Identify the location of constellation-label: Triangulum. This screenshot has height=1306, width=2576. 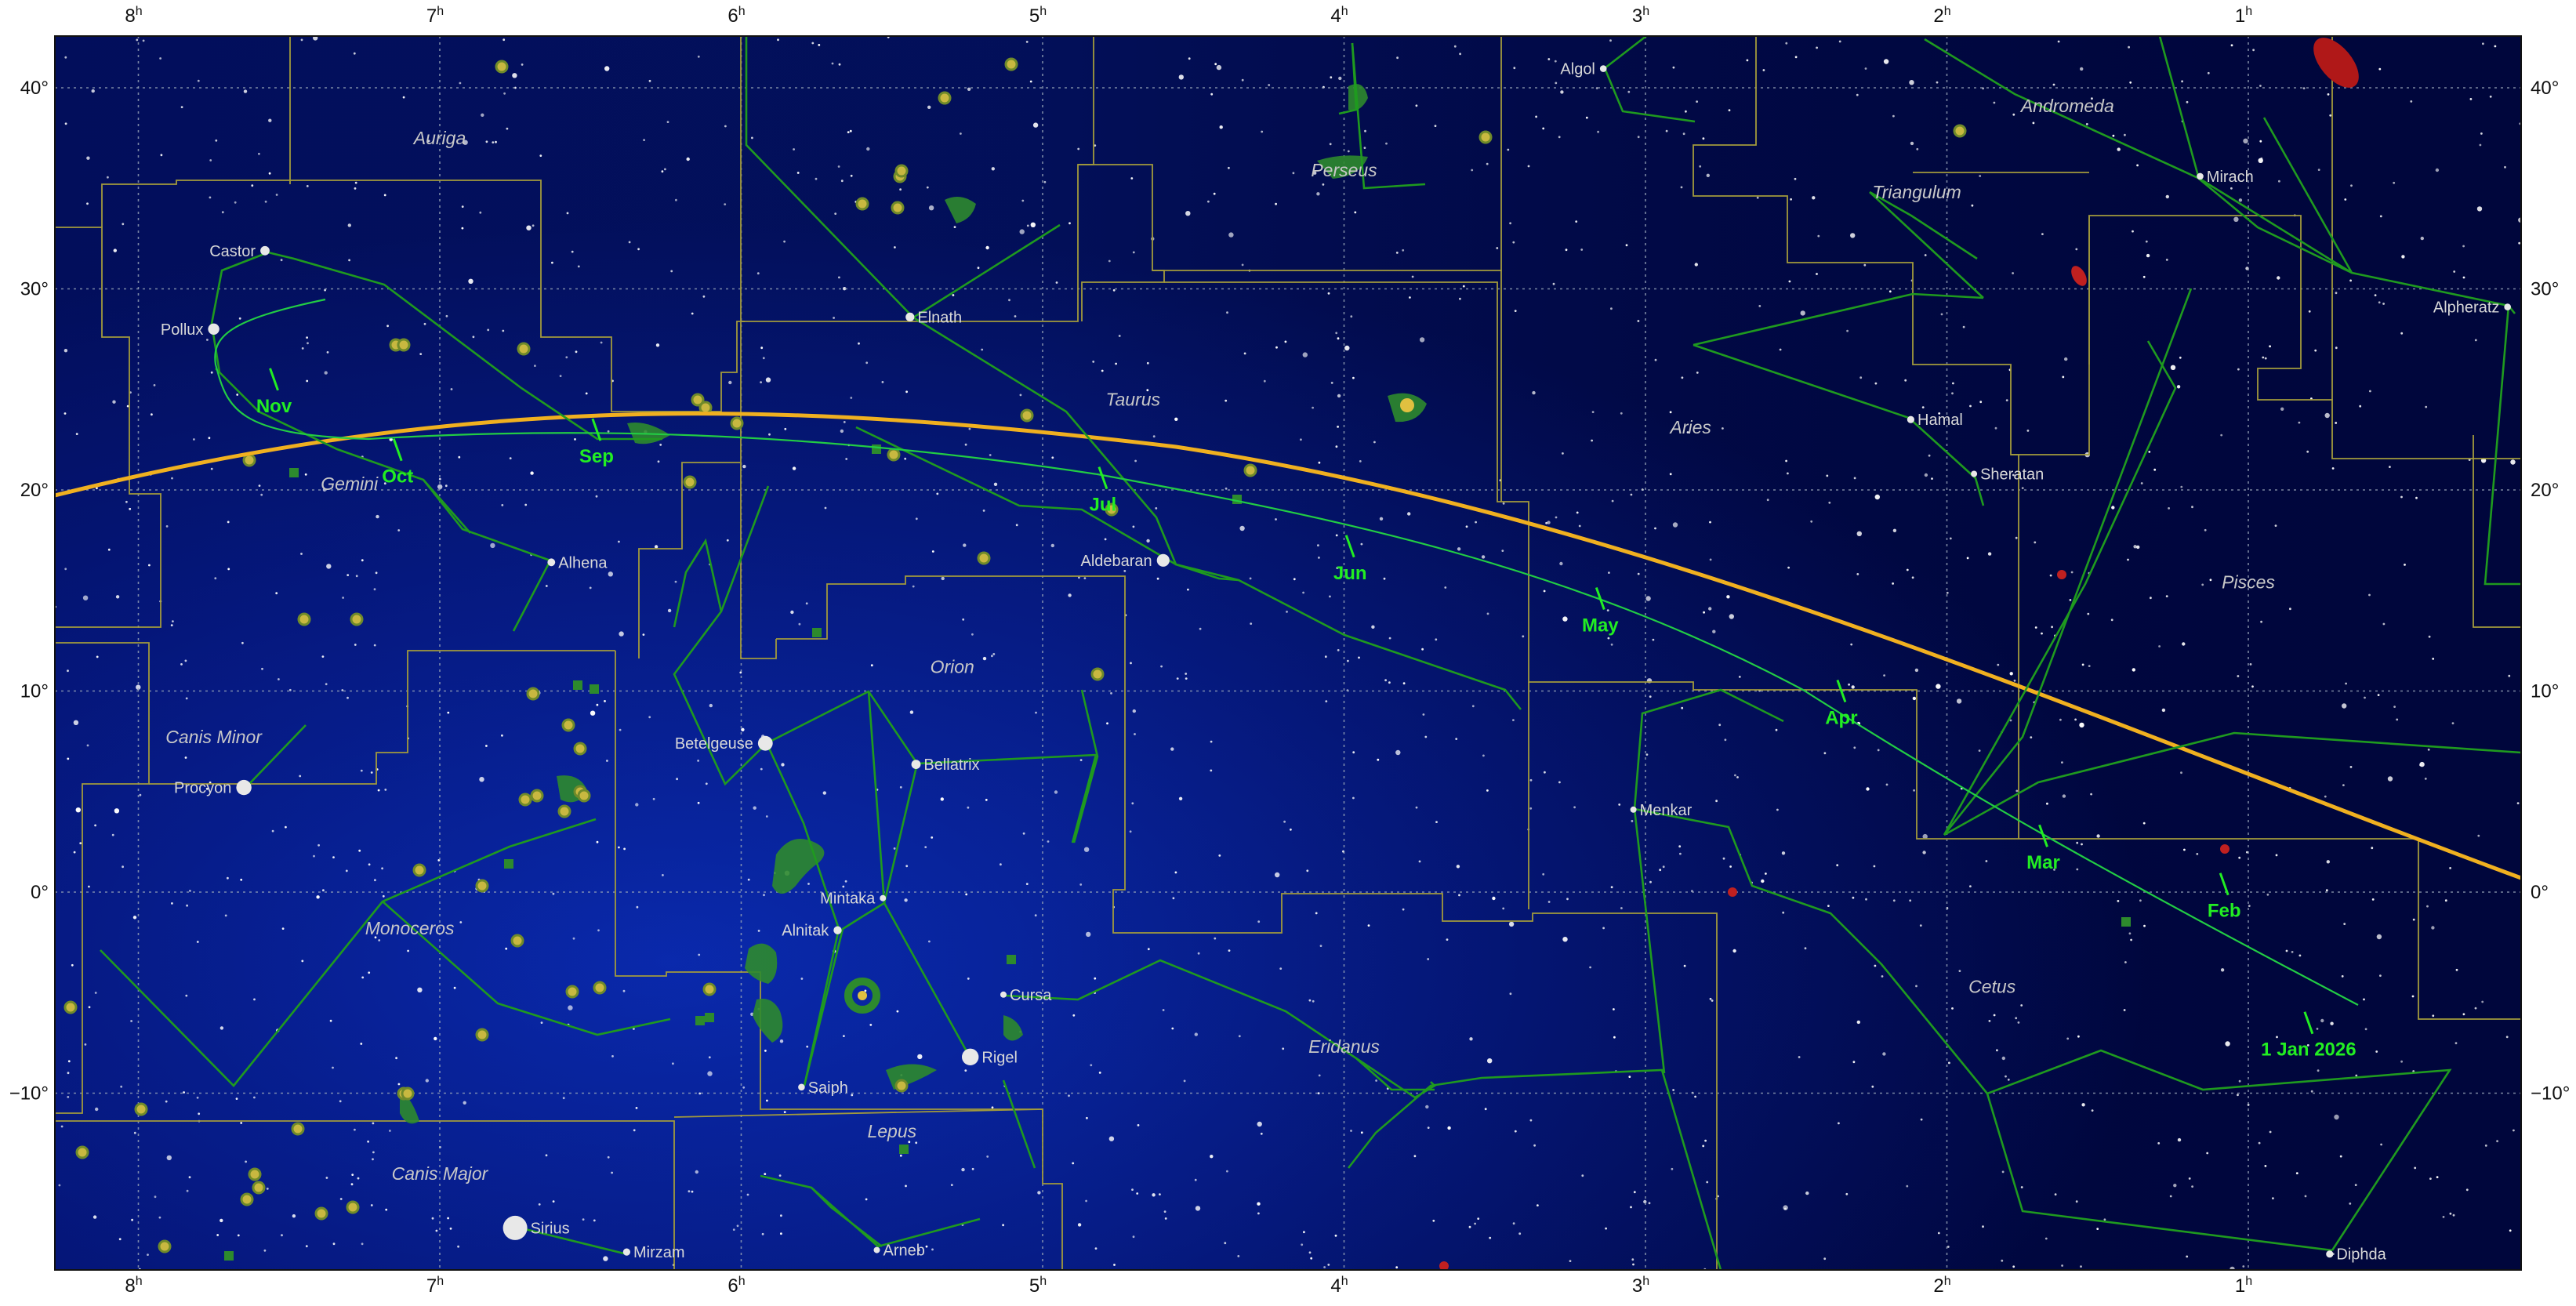
(1916, 192).